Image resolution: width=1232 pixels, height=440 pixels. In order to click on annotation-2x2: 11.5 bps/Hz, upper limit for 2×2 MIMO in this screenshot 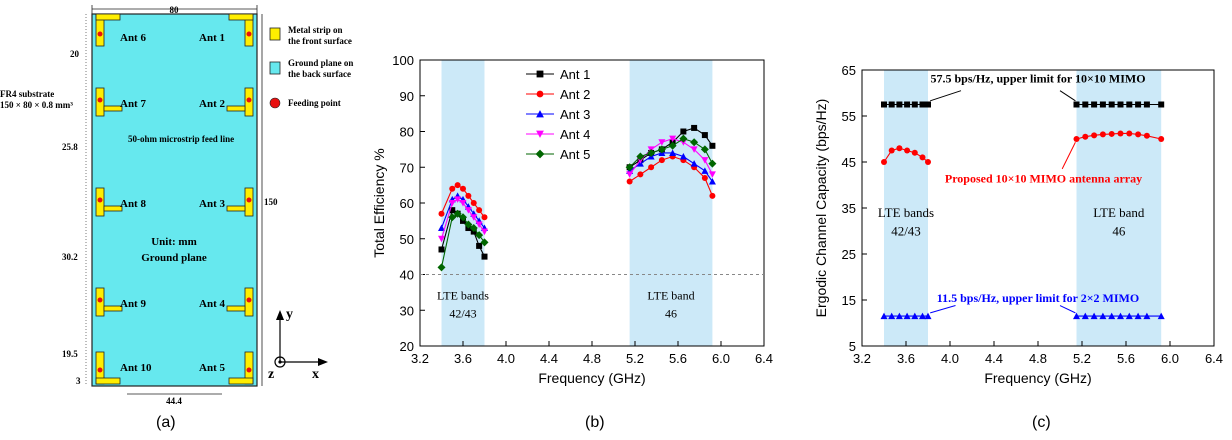, I will do `click(1038, 298)`.